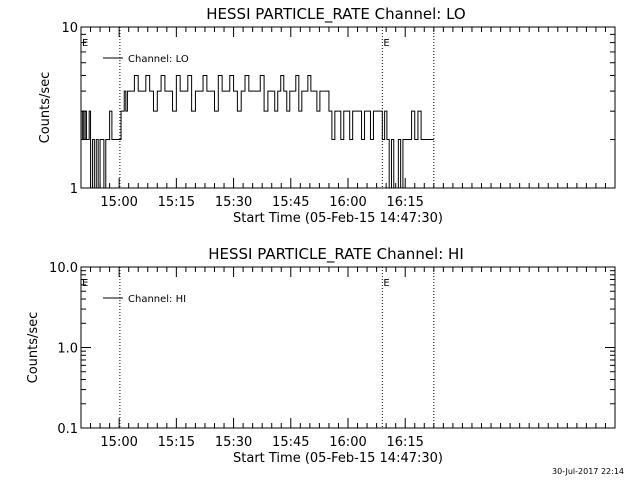 This screenshot has height=480, width=640. Describe the element at coordinates (157, 299) in the screenshot. I see `legend-label: Channel: HI` at that location.